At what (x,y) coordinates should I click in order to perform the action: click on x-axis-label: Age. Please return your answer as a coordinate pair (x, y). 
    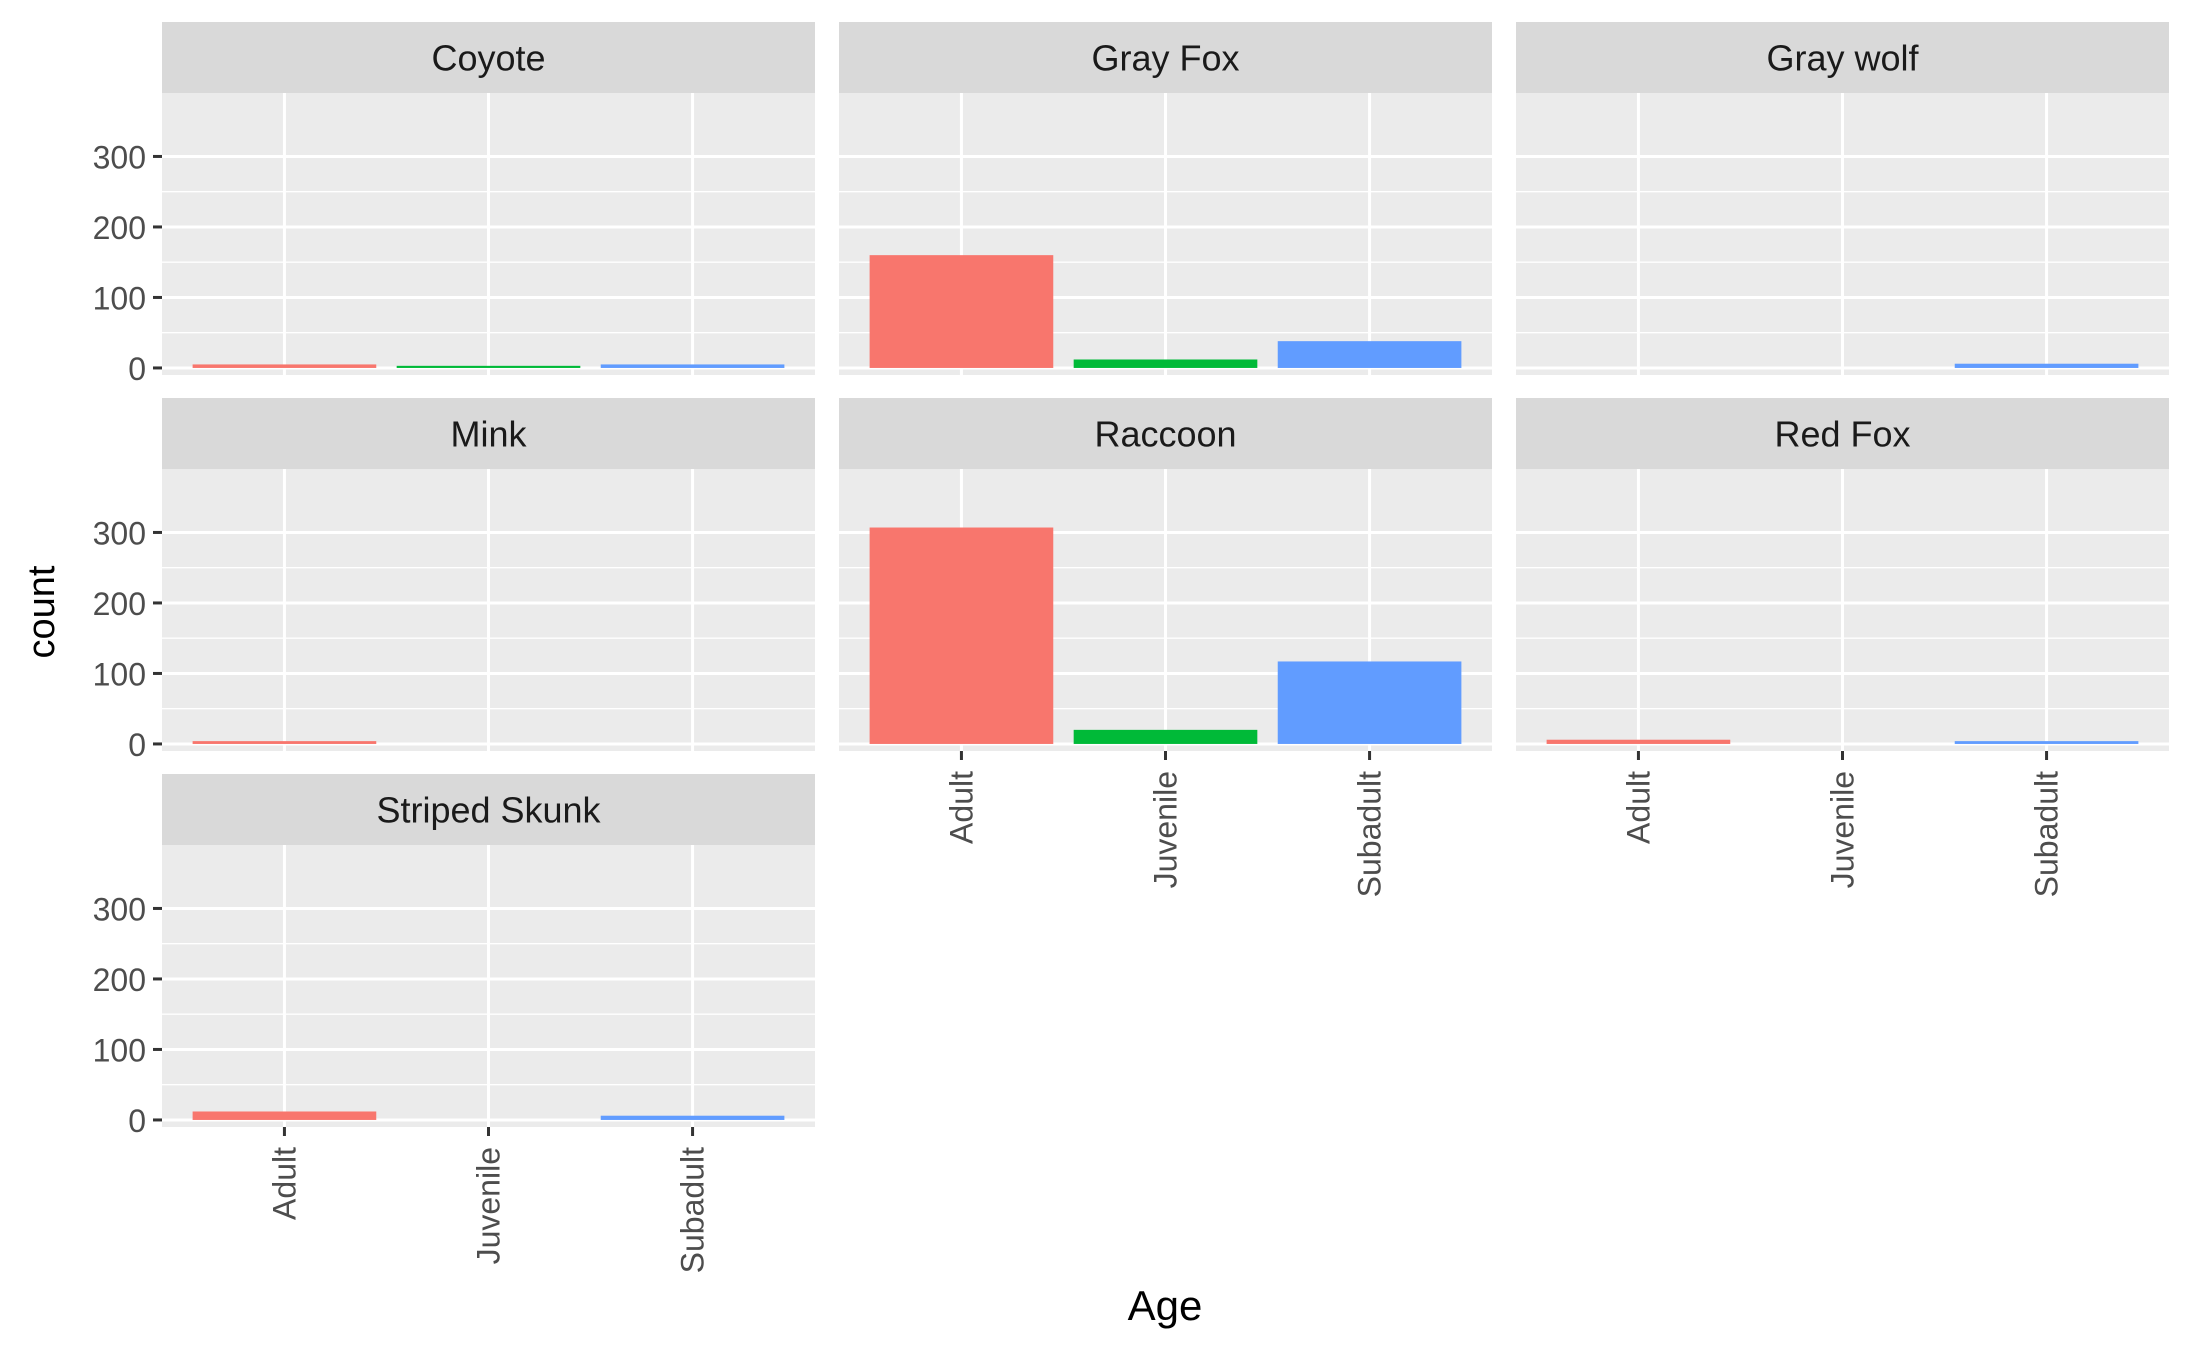
    Looking at the image, I should click on (1165, 1305).